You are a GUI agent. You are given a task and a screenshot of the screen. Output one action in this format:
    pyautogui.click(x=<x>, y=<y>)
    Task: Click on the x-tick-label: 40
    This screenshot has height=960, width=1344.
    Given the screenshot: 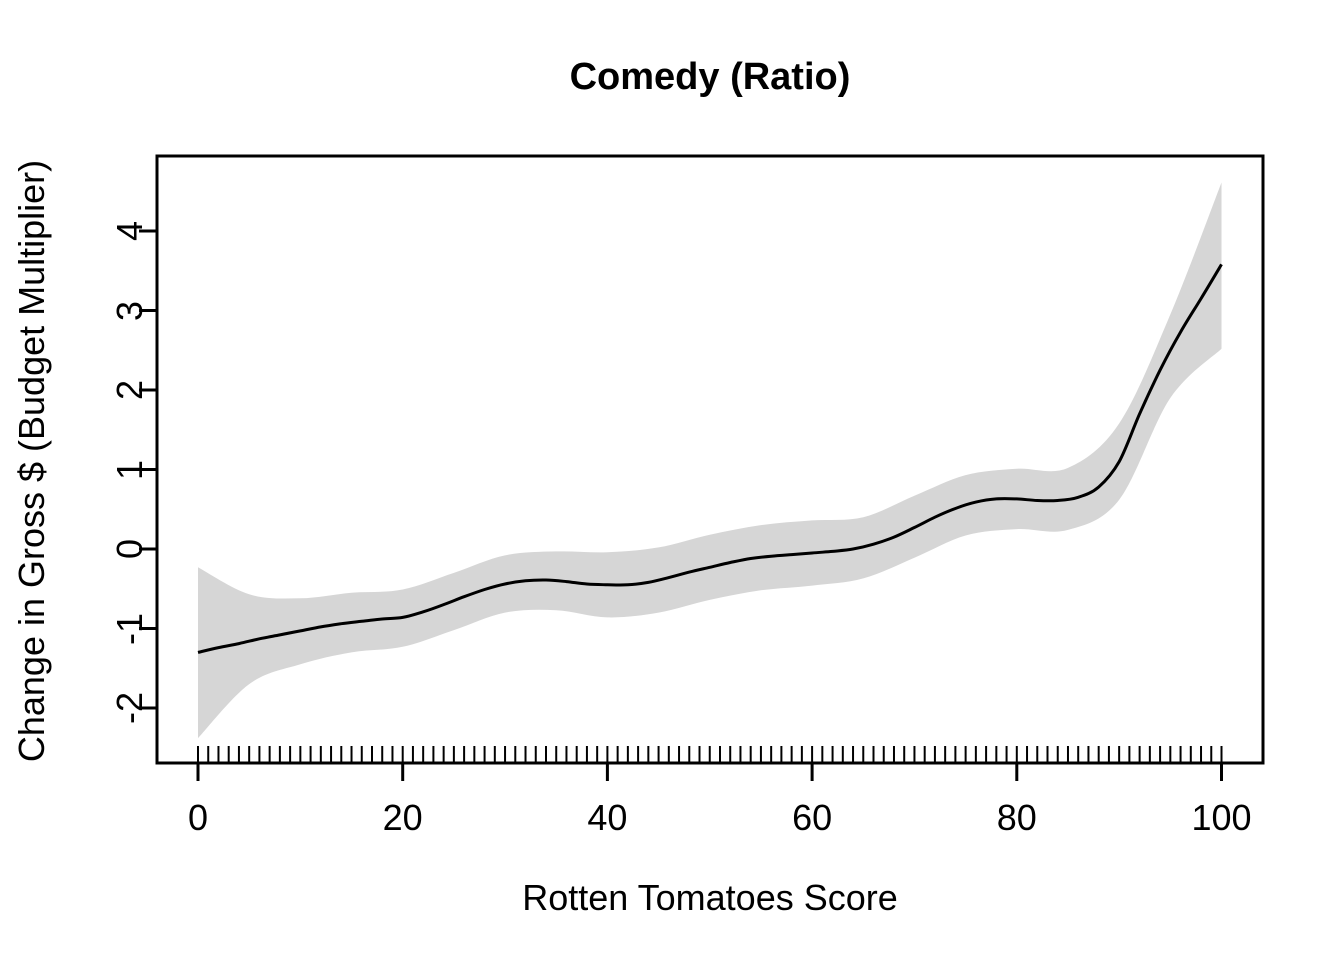 What is the action you would take?
    pyautogui.click(x=607, y=817)
    